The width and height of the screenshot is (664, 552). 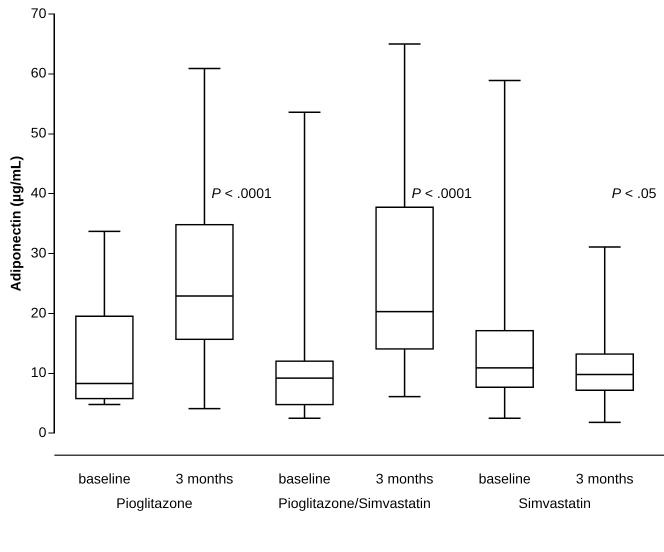 I want to click on y-tick-label: 0, so click(x=42, y=432).